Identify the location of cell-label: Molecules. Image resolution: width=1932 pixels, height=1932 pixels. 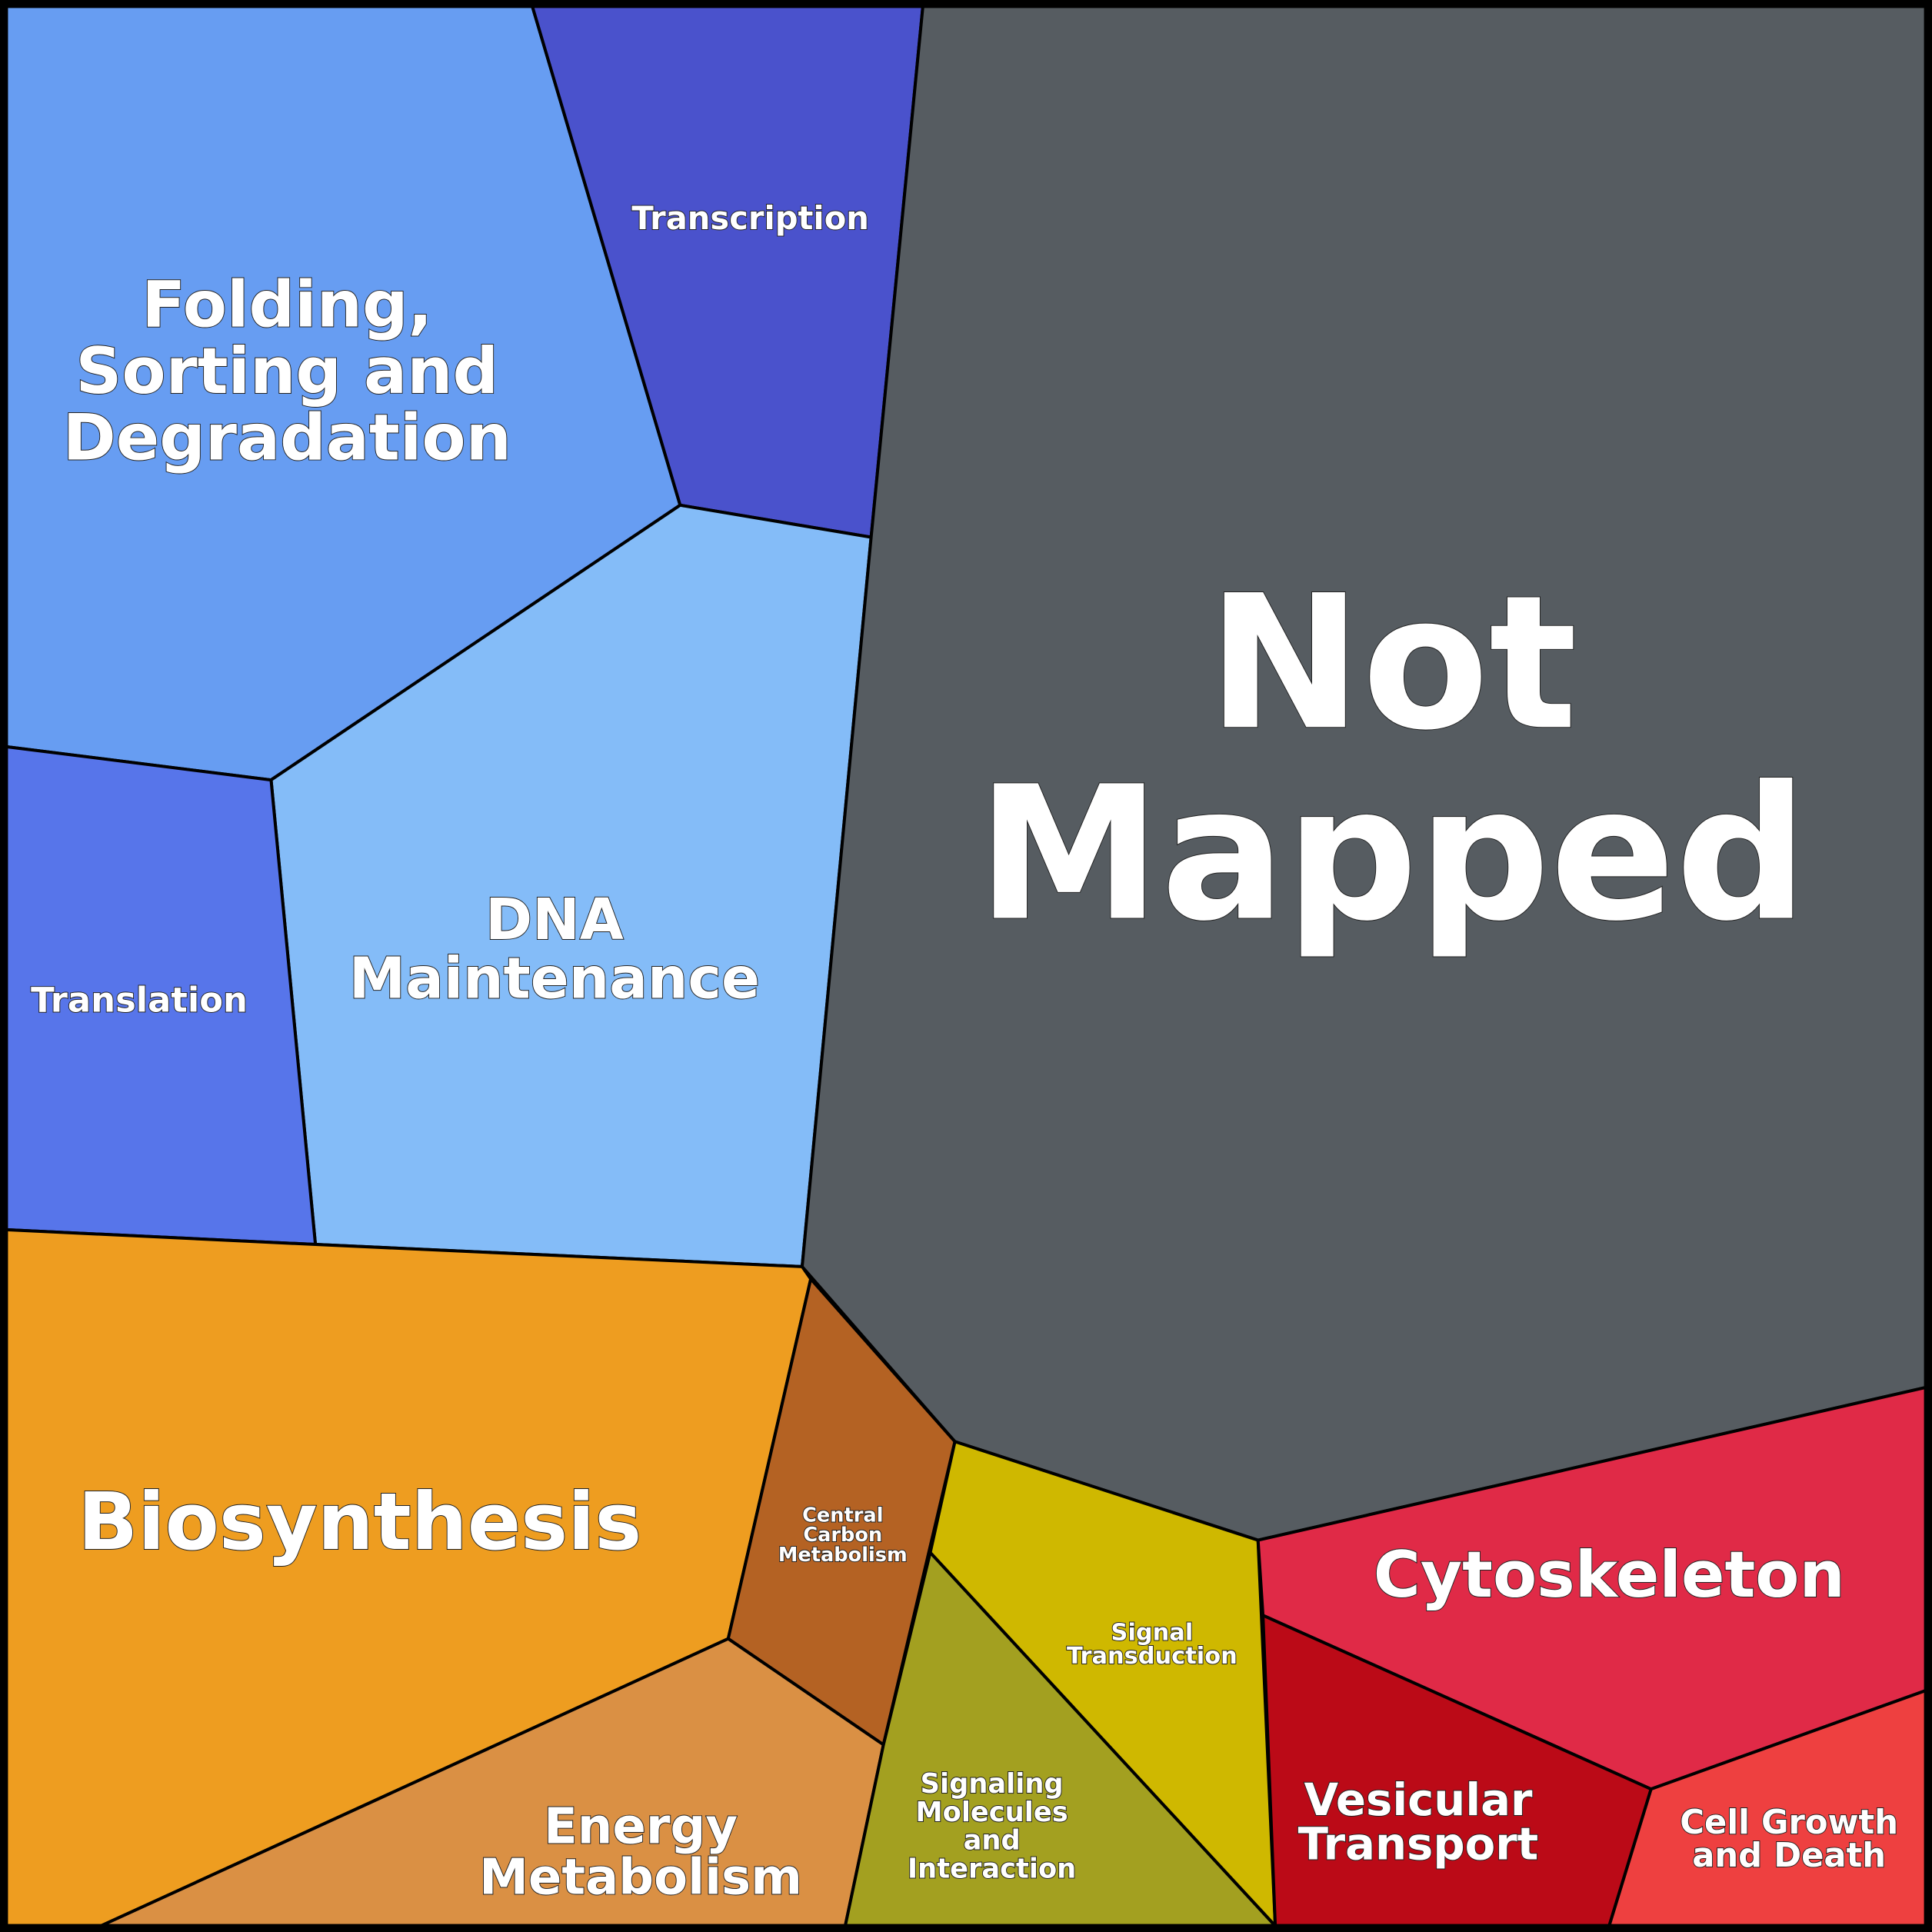
(992, 1812).